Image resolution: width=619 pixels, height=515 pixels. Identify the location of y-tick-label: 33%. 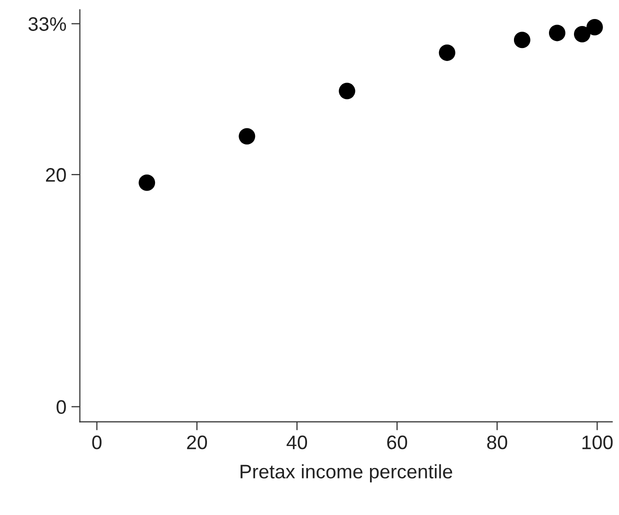
(47, 24).